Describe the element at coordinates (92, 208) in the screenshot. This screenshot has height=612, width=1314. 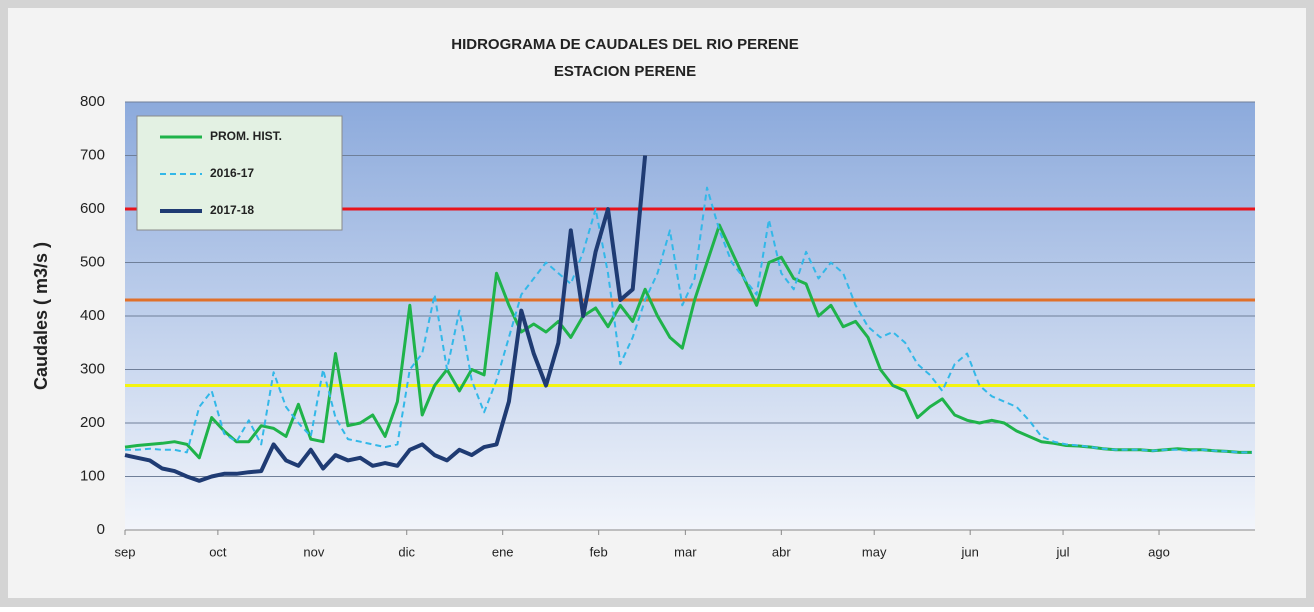
I see `y-tick-label: 600` at that location.